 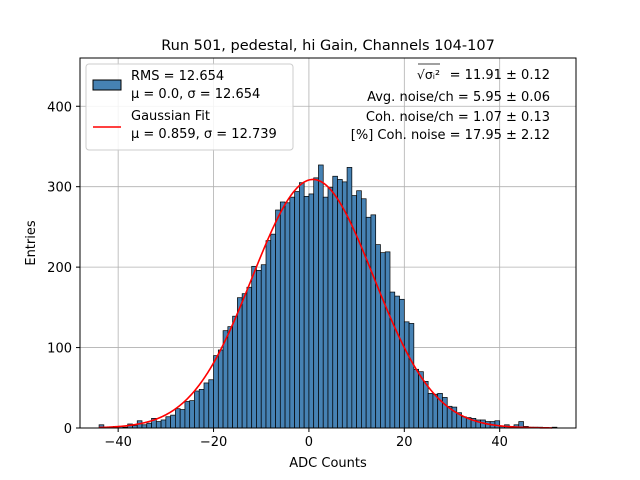 What do you see at coordinates (309, 442) in the screenshot?
I see `x-tick-label: 0` at bounding box center [309, 442].